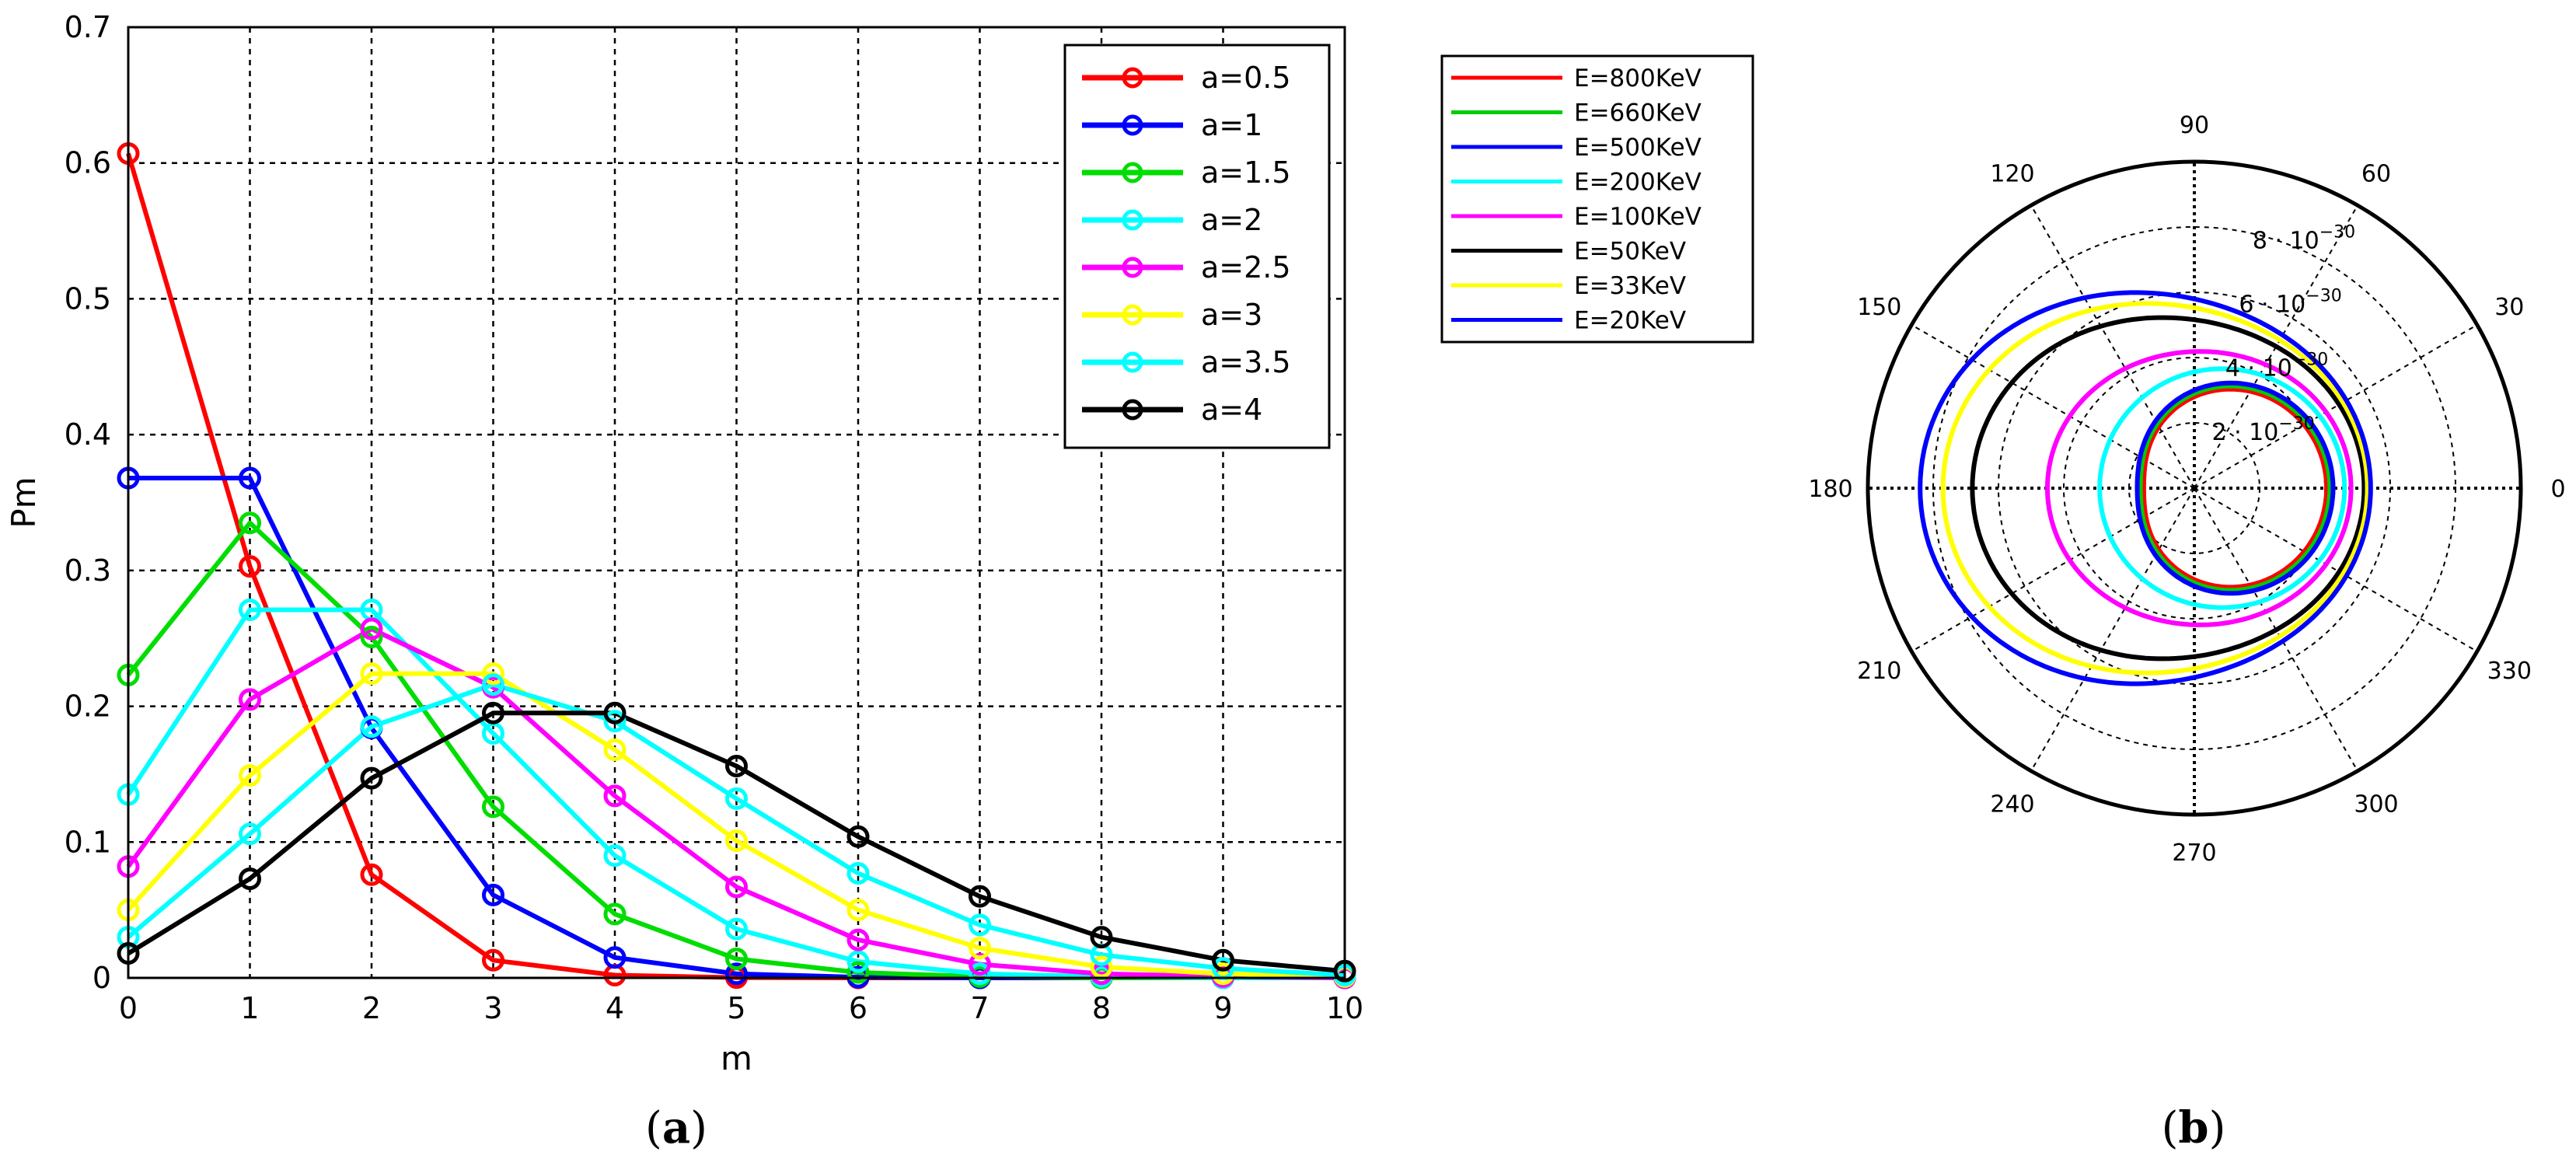 The width and height of the screenshot is (2576, 1166). Describe the element at coordinates (615, 1008) in the screenshot. I see `x-tick-label: 4` at that location.